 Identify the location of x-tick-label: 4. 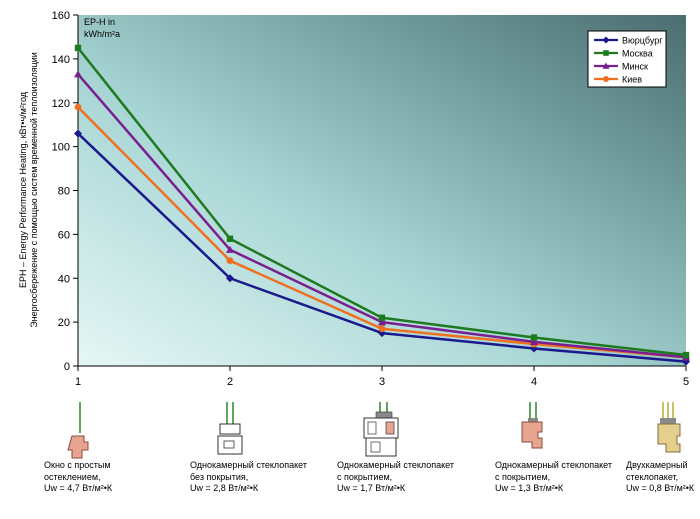
(534, 382).